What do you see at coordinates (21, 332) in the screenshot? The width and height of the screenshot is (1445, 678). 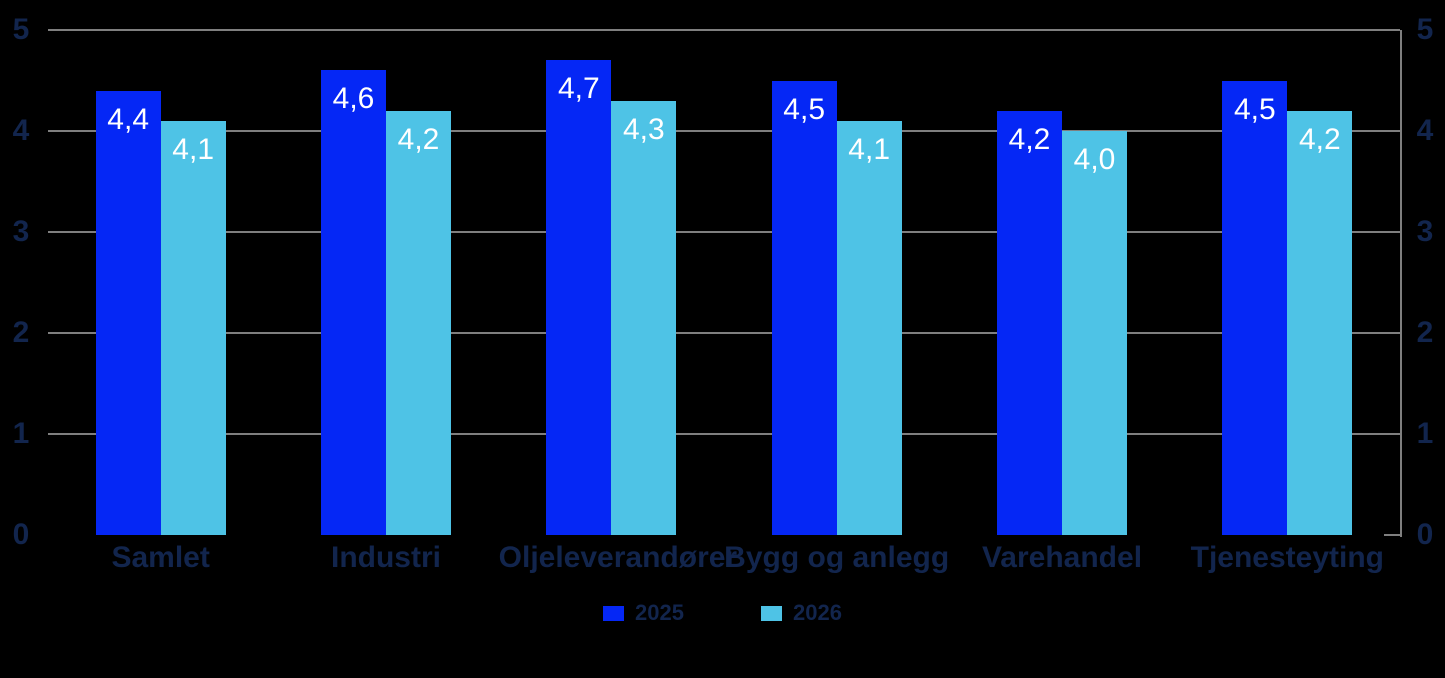 I see `y-axis-left-tick-2: 2` at bounding box center [21, 332].